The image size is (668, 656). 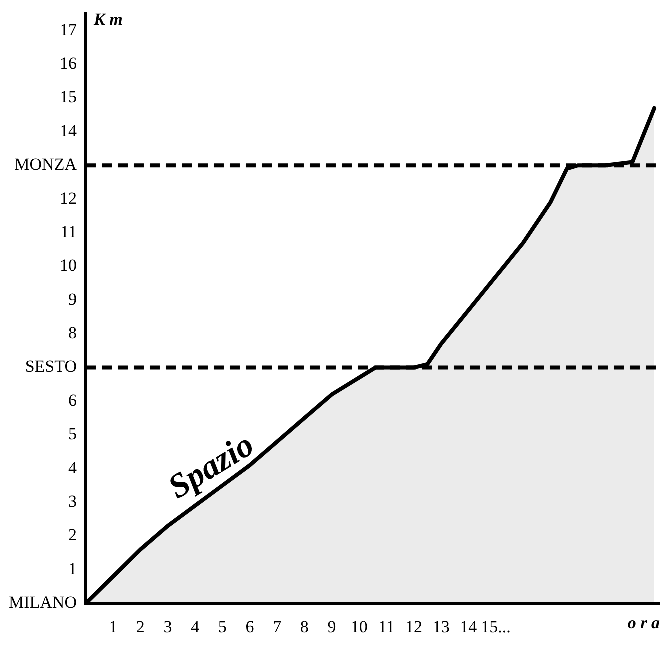 What do you see at coordinates (469, 626) in the screenshot?
I see `x-tick-label: 14` at bounding box center [469, 626].